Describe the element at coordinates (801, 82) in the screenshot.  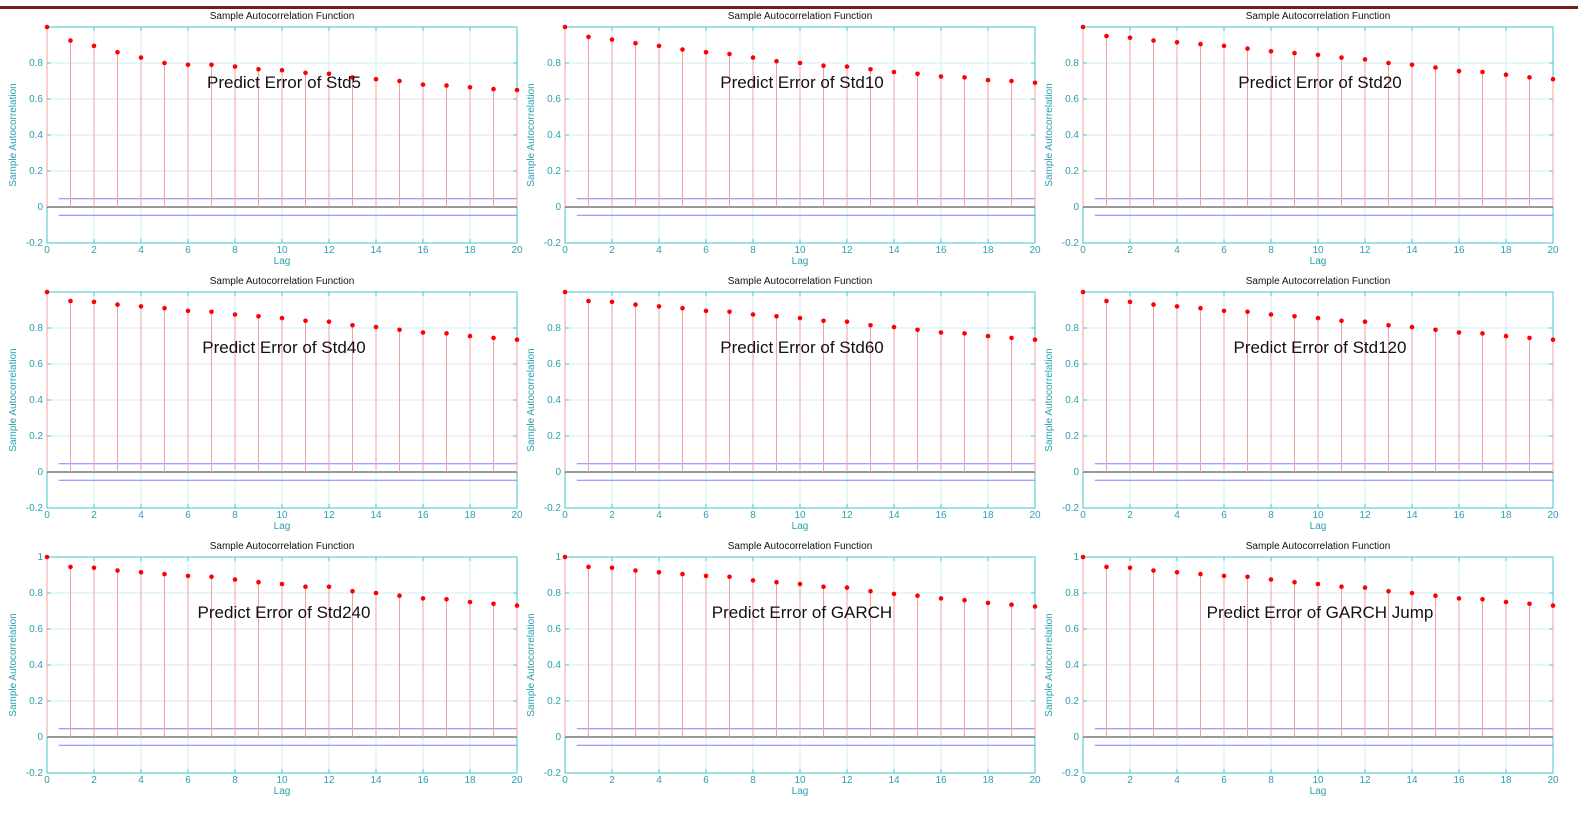
I see `series-annotation: Predict Error of Std10` at that location.